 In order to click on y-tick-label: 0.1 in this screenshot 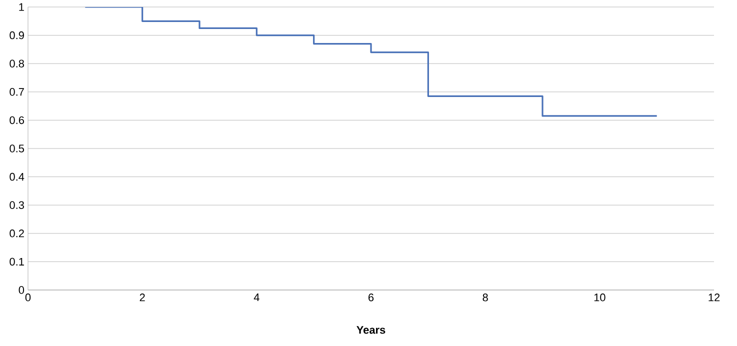, I will do `click(17, 262)`.